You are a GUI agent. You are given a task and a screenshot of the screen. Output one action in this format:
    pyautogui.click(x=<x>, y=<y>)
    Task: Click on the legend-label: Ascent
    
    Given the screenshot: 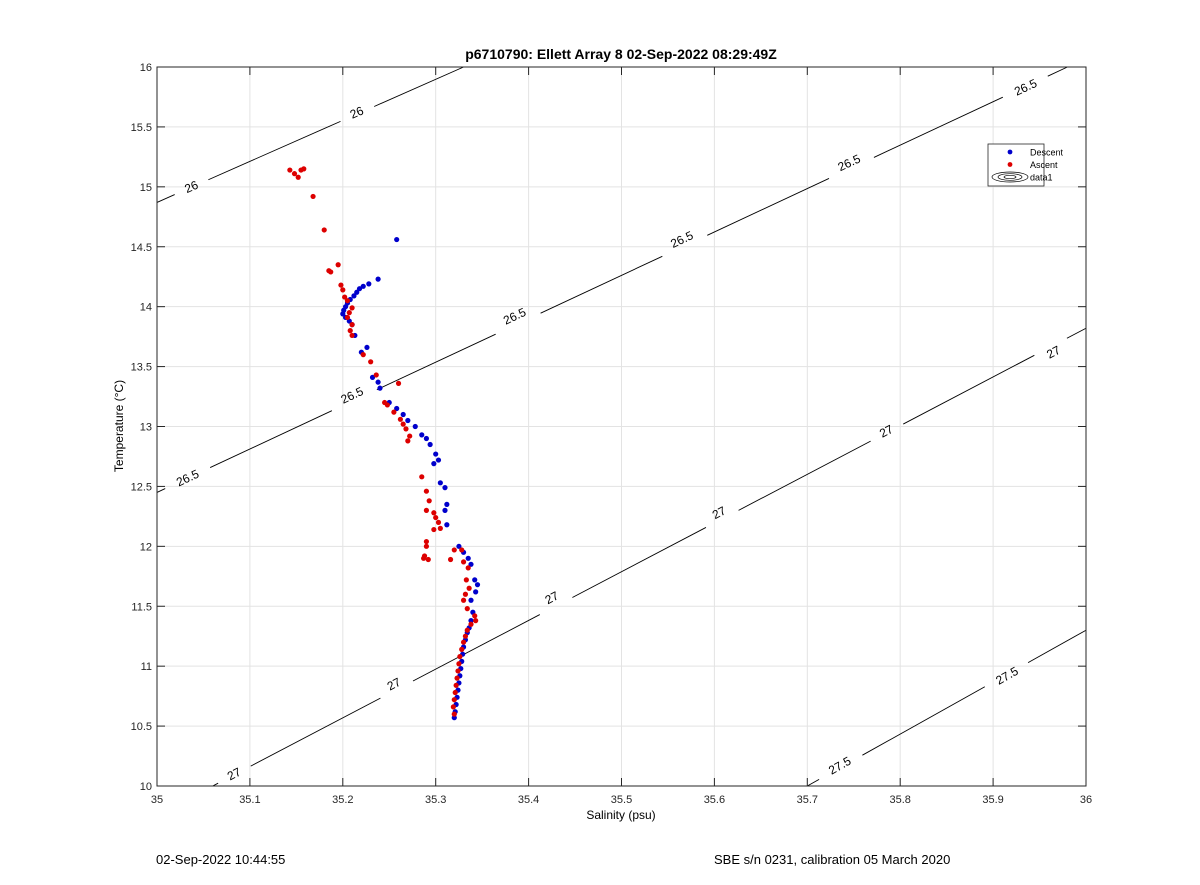 What is the action you would take?
    pyautogui.click(x=1044, y=165)
    